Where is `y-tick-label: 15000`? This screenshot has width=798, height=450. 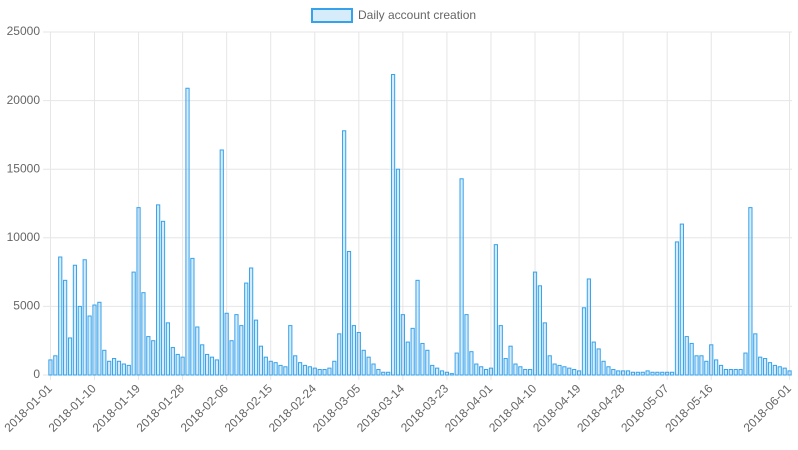 y-tick-label: 15000 is located at coordinates (24, 168).